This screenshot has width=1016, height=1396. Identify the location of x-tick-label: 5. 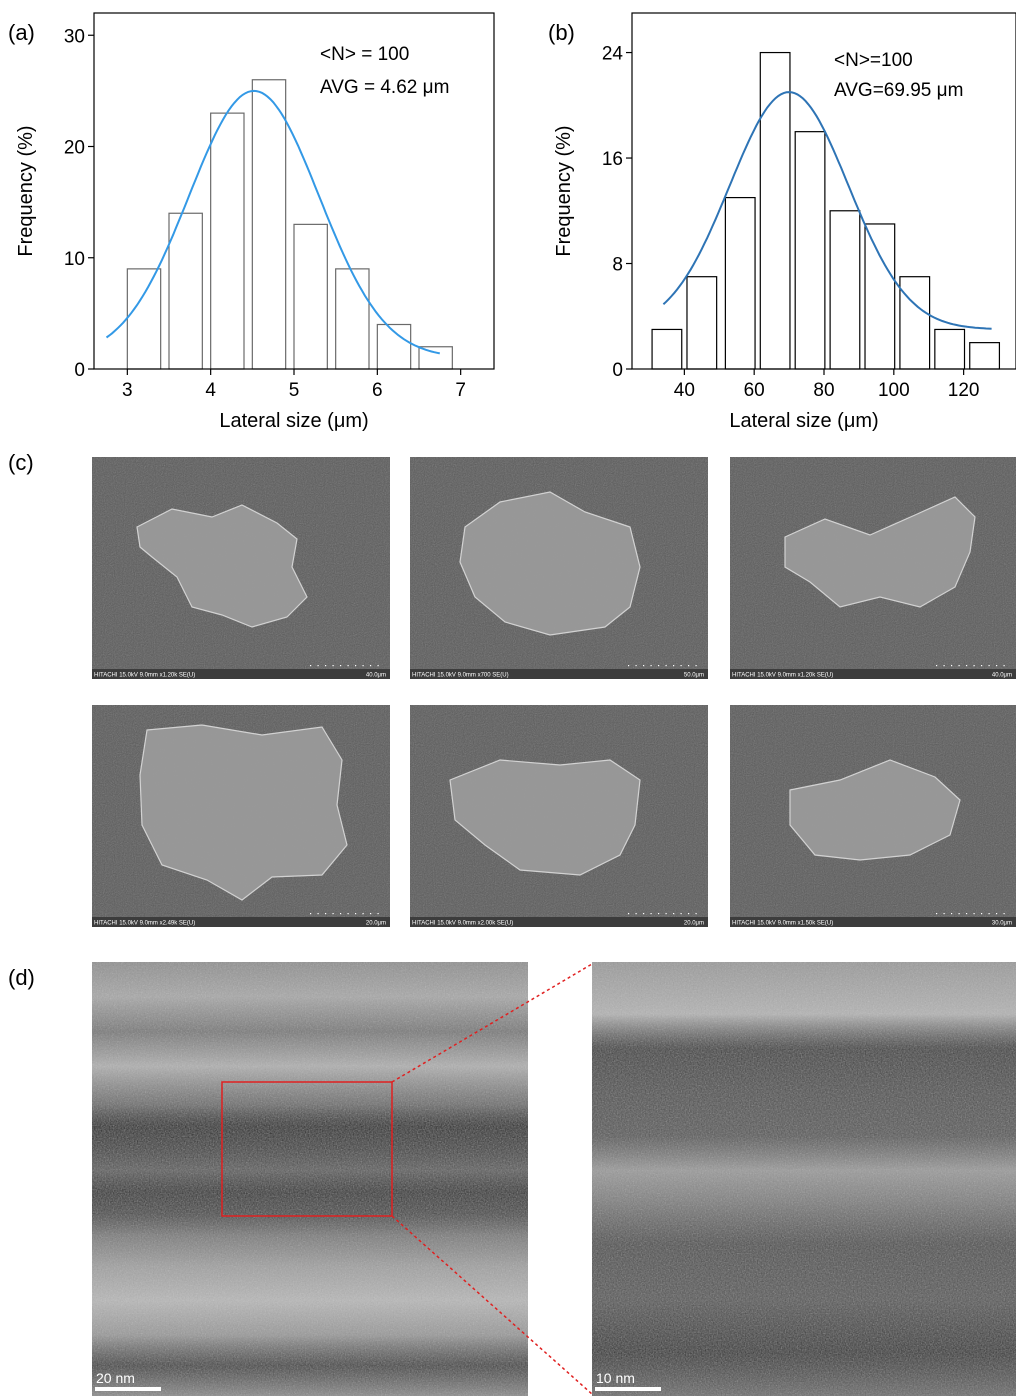
(294, 390).